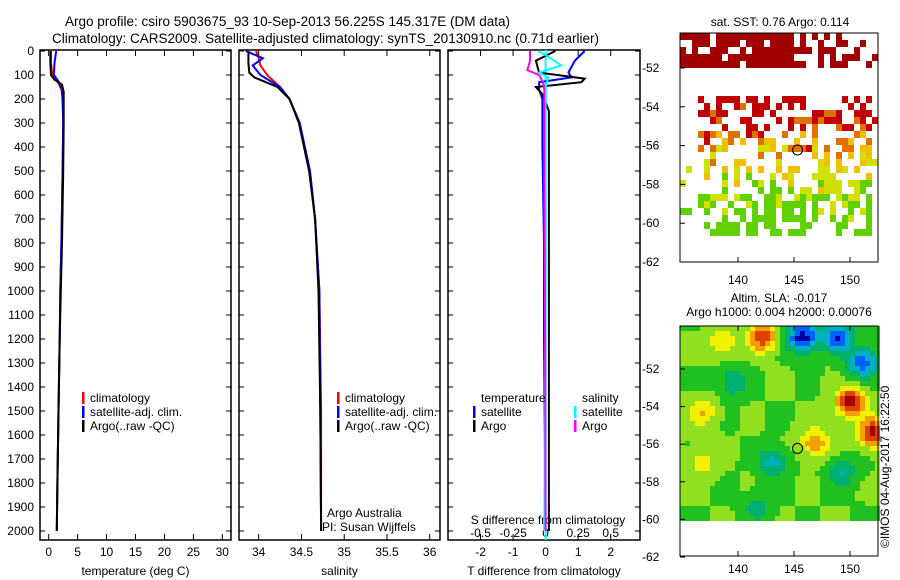 The height and width of the screenshot is (580, 900). What do you see at coordinates (194, 552) in the screenshot?
I see `x-tick-label: 25` at bounding box center [194, 552].